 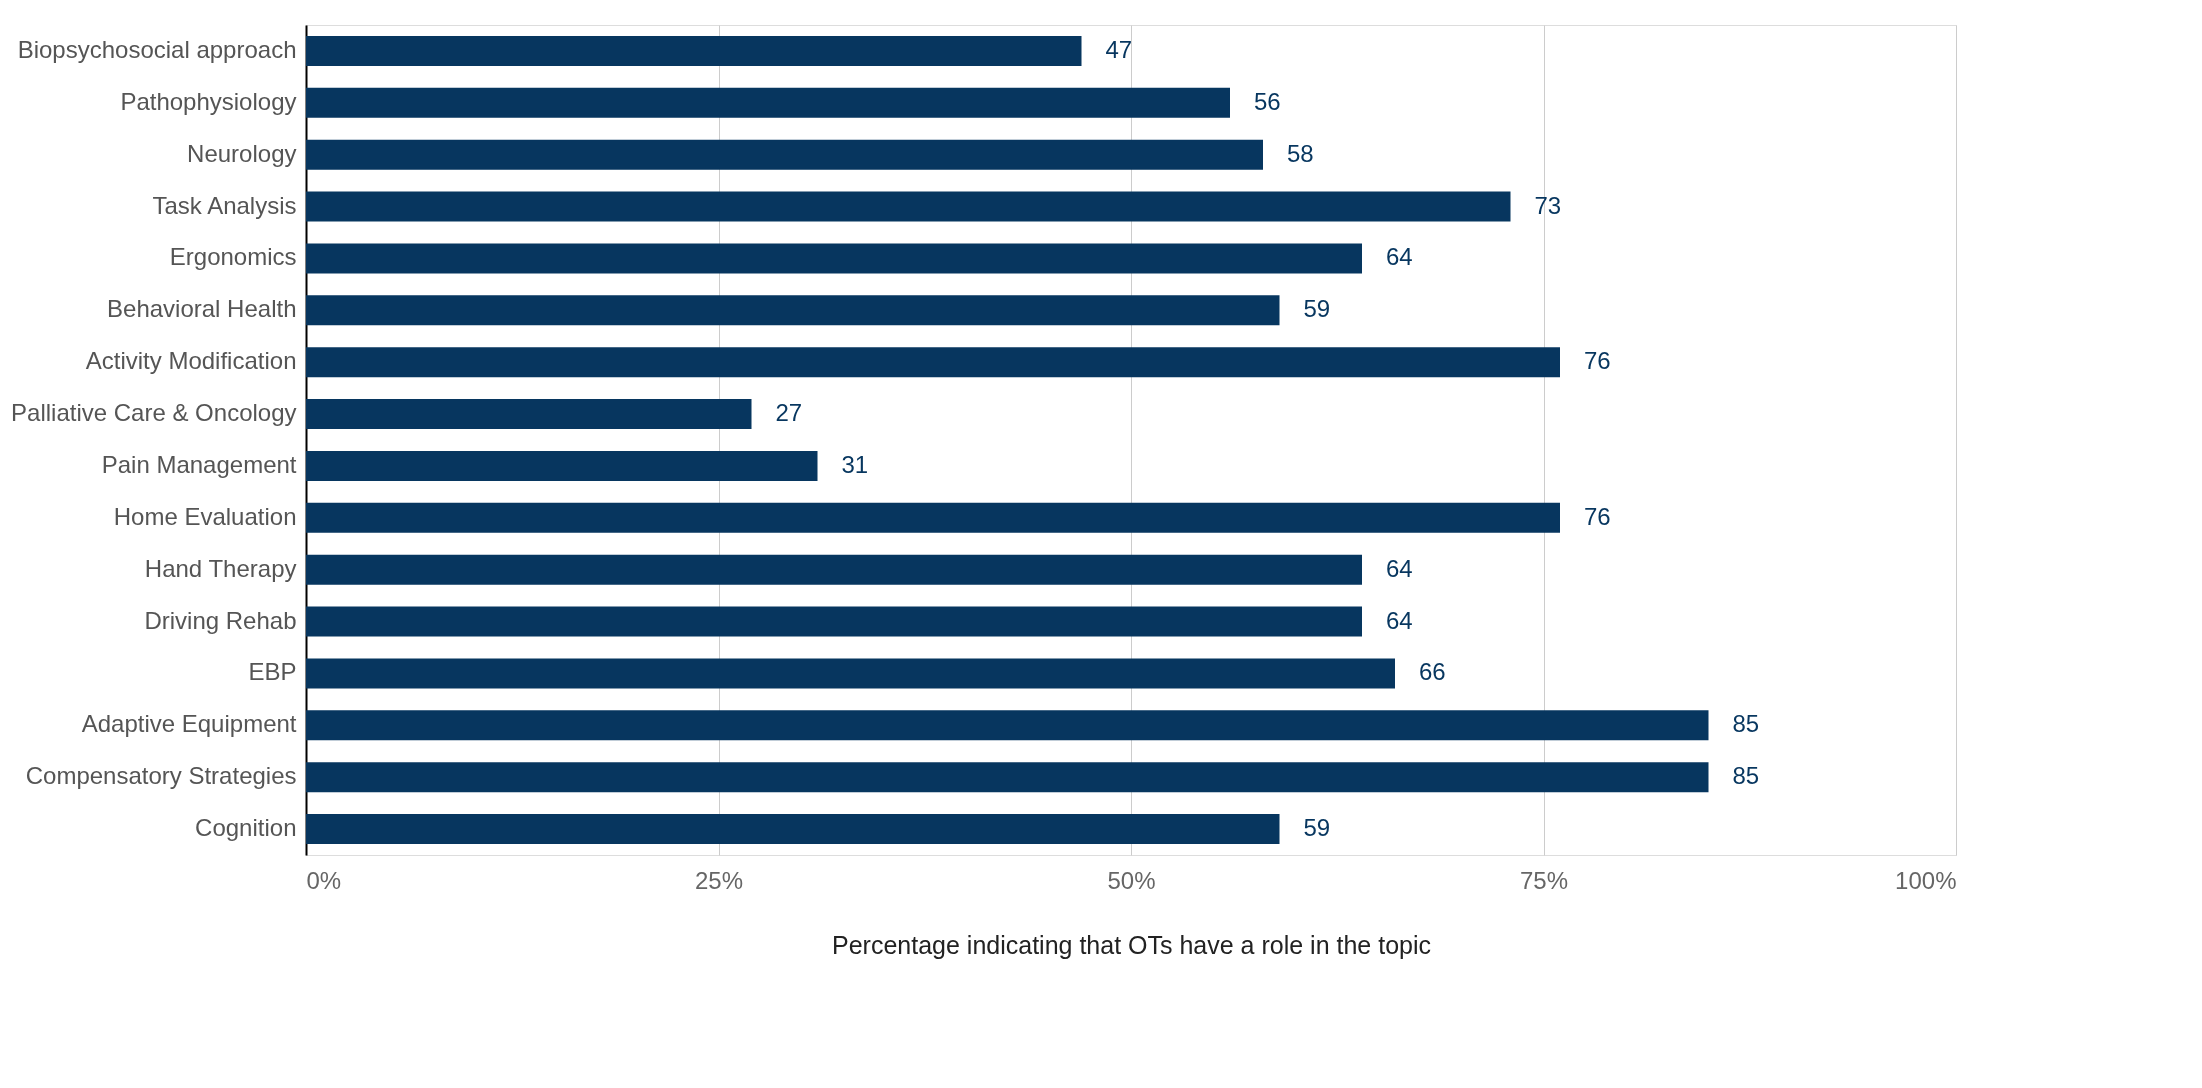 What do you see at coordinates (246, 828) in the screenshot?
I see `y-tick-label: Cognition` at bounding box center [246, 828].